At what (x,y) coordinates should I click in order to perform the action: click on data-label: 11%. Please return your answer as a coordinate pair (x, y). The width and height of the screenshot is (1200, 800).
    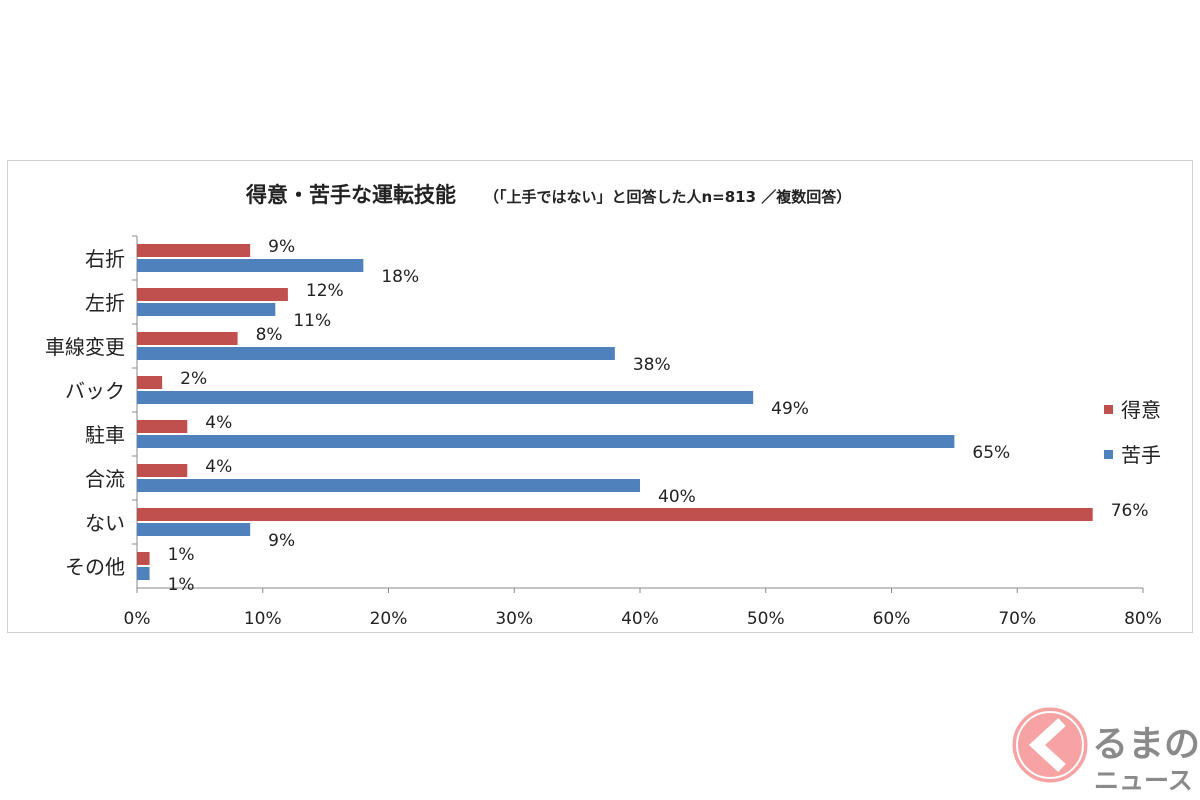
    Looking at the image, I should click on (312, 321).